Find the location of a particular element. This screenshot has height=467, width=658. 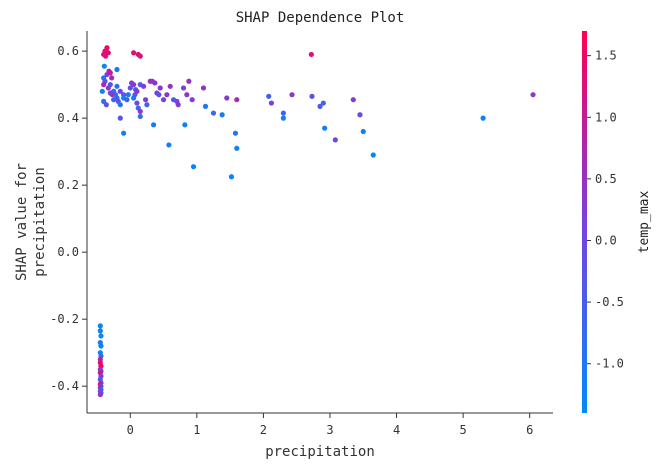

colorbar-tick-label: -1.0 is located at coordinates (609, 364).